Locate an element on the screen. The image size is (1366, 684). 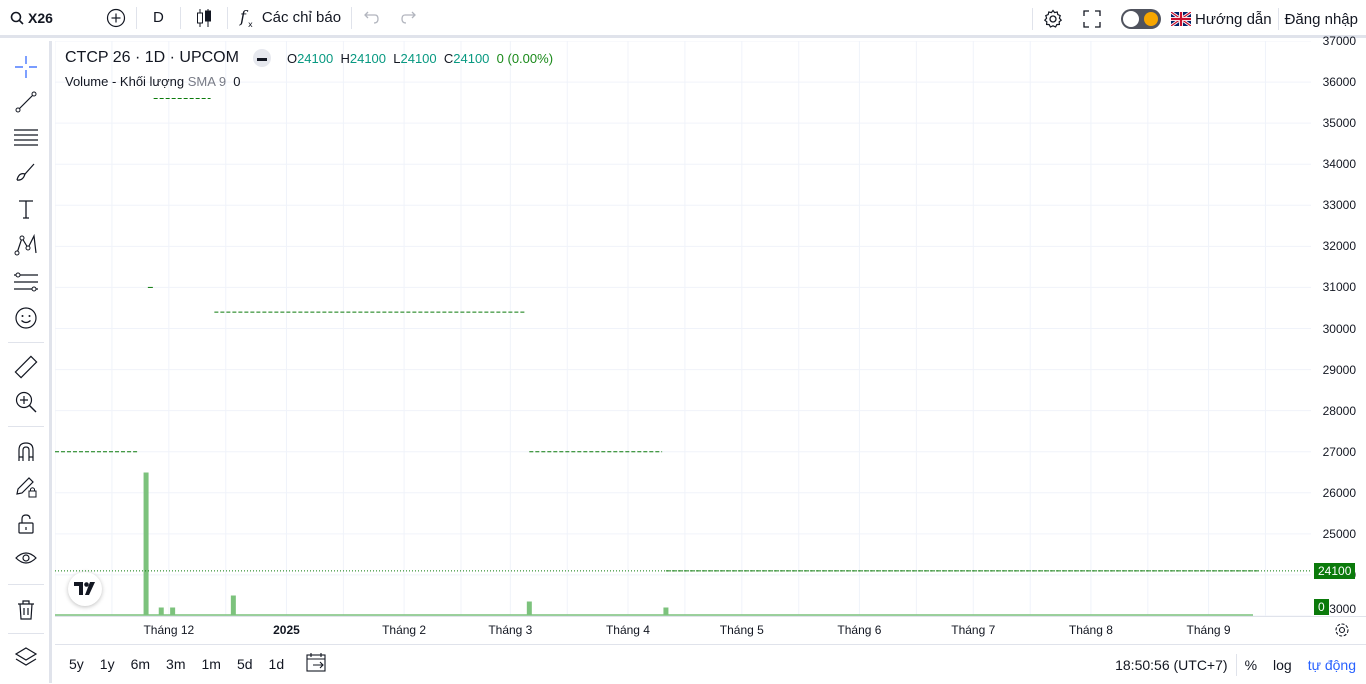
prediction-tool is located at coordinates (26, 282).